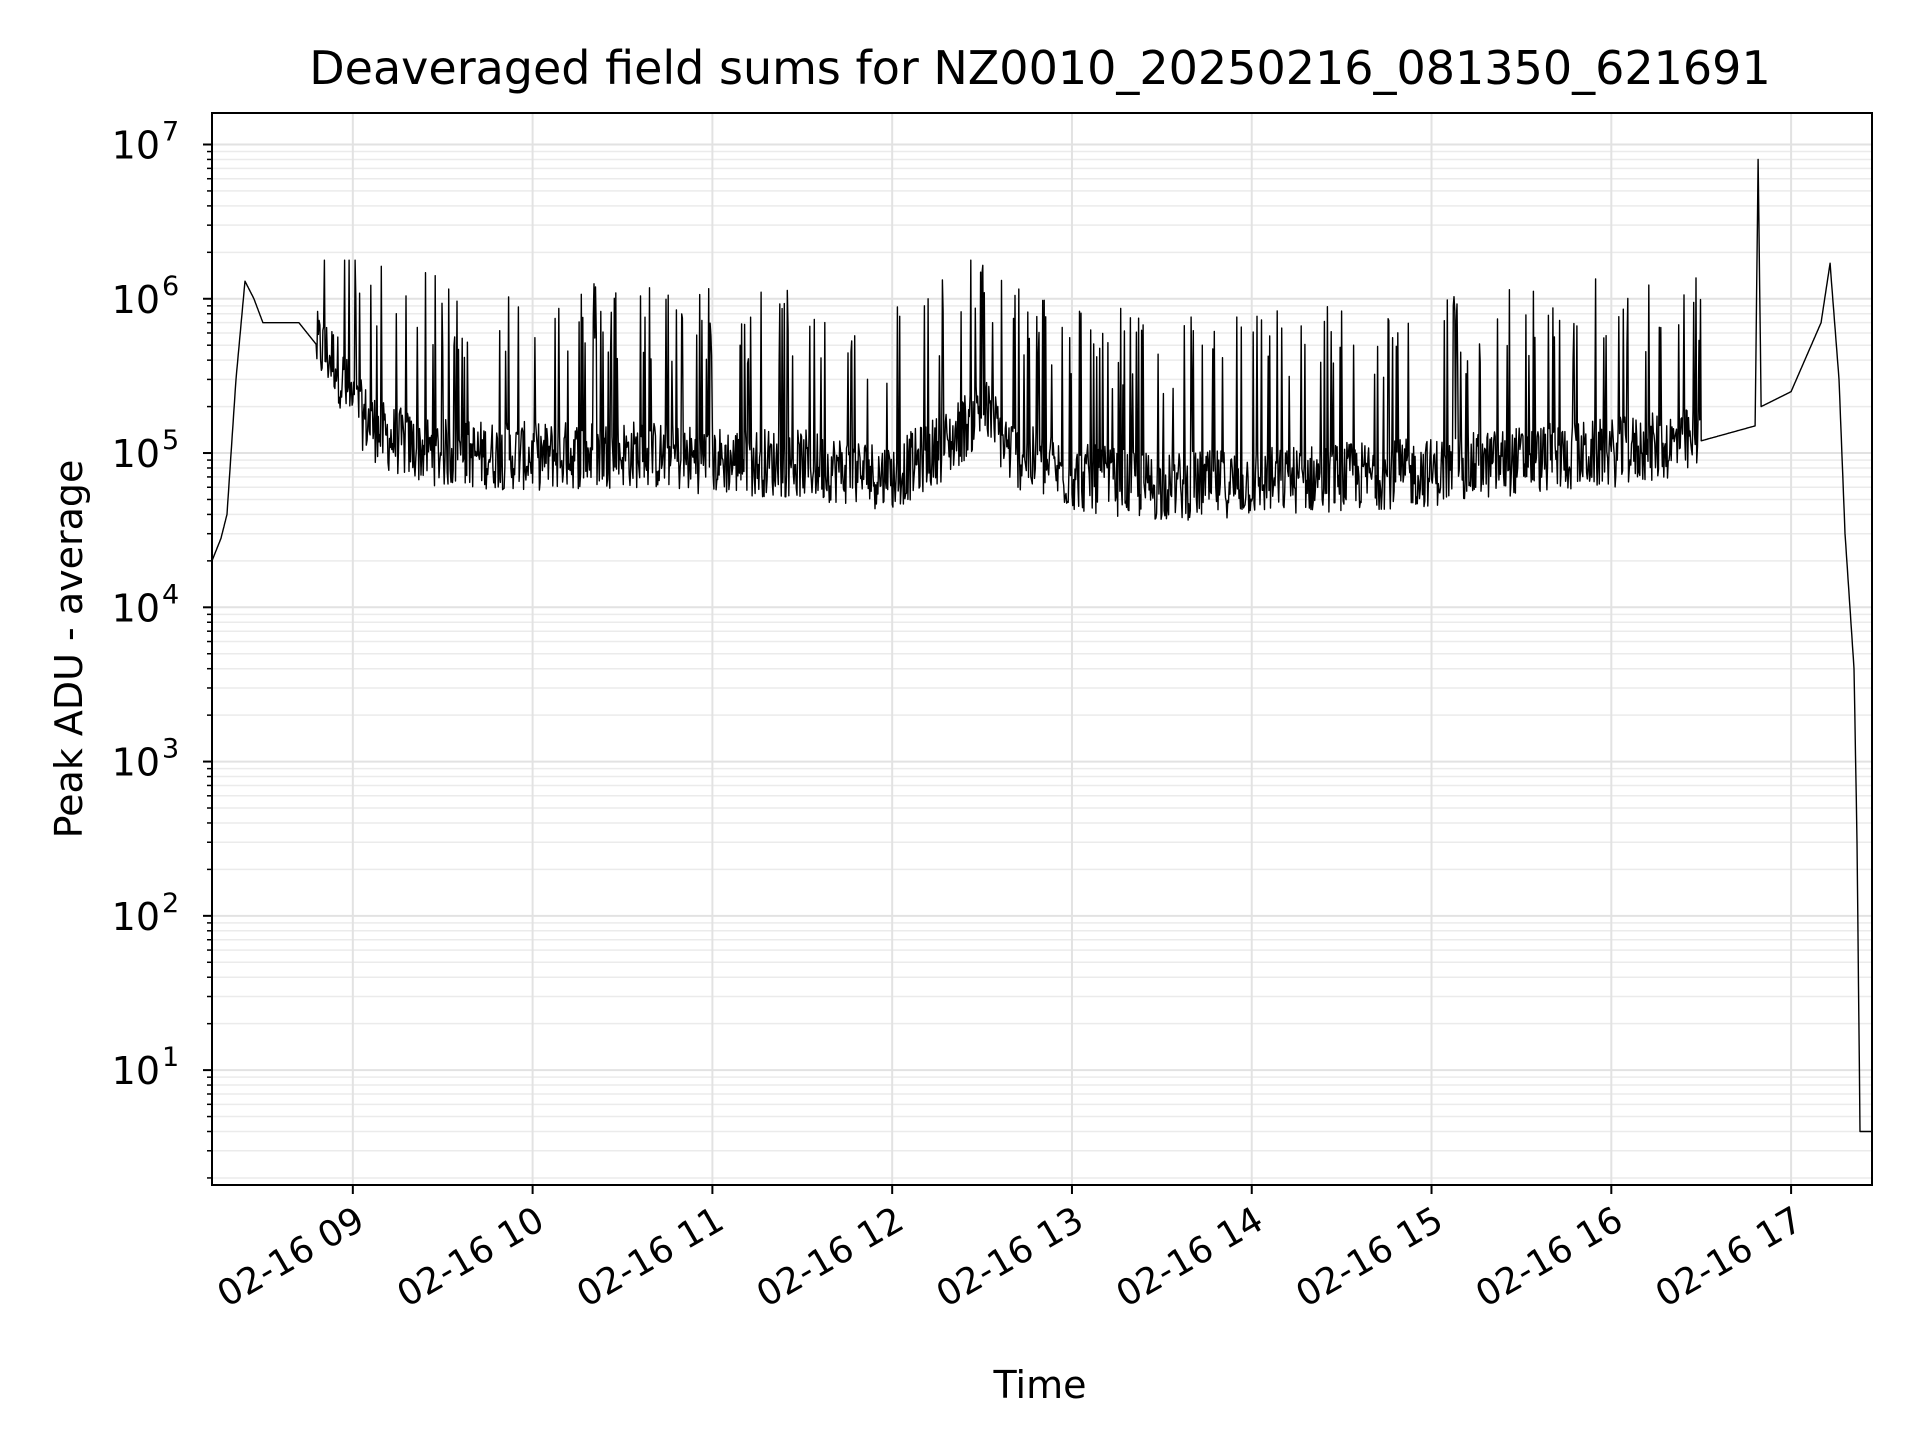 This screenshot has width=1920, height=1440. Describe the element at coordinates (170, 594) in the screenshot. I see `y-tick-exponent: 4` at that location.